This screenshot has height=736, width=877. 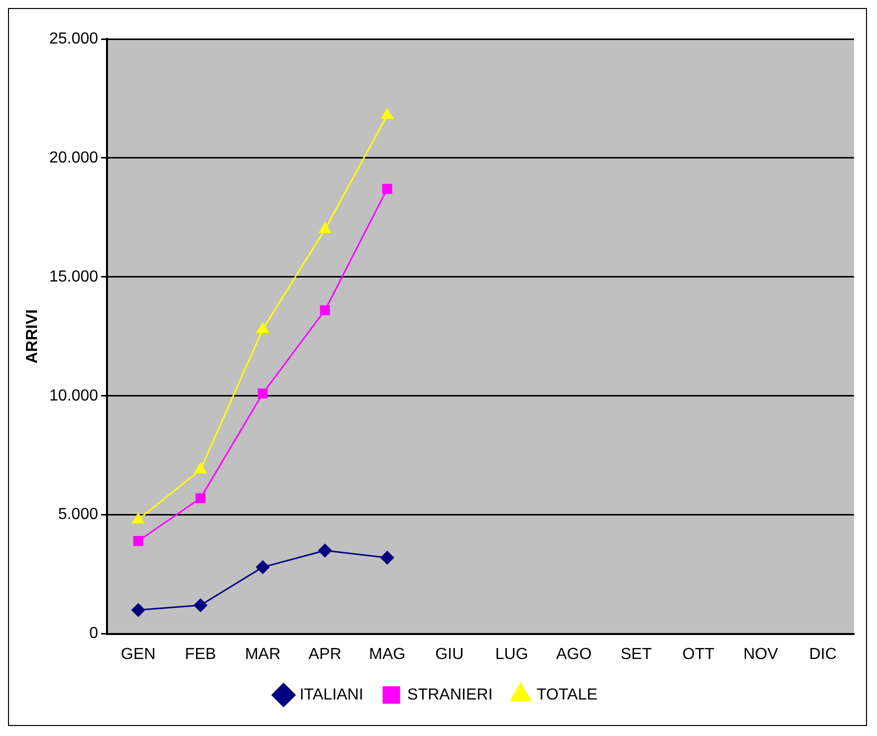 What do you see at coordinates (698, 654) in the screenshot?
I see `x-tick-label: OTT` at bounding box center [698, 654].